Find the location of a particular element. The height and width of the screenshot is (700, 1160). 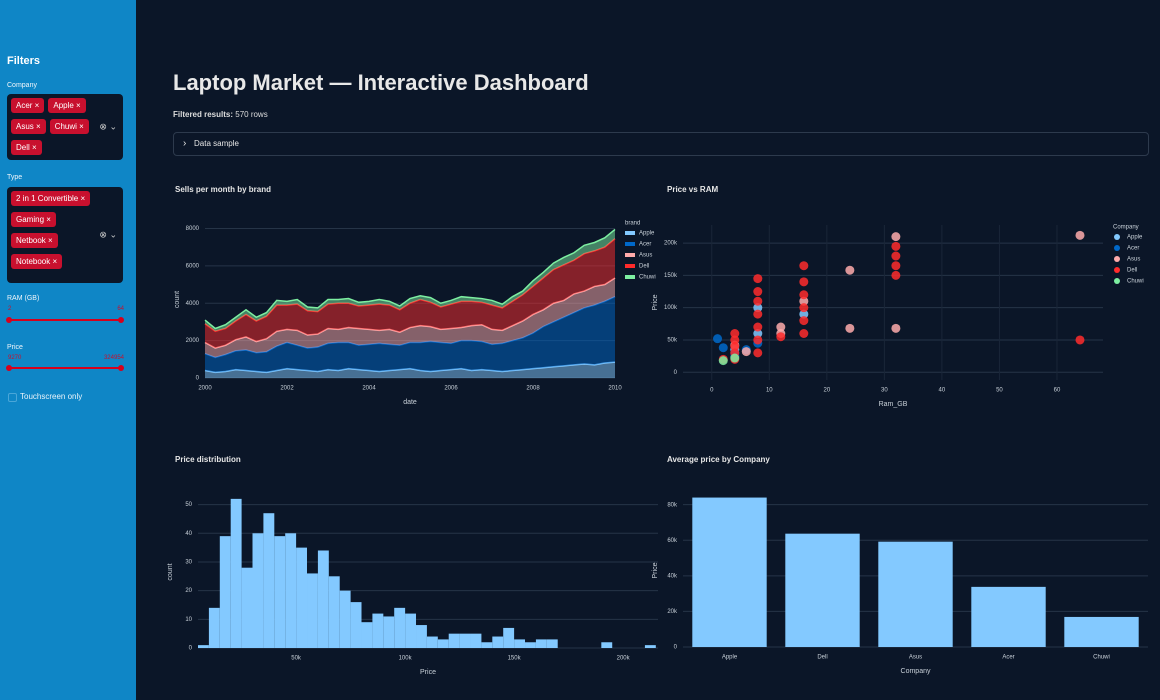

y-tick-label: 0 is located at coordinates (676, 373).